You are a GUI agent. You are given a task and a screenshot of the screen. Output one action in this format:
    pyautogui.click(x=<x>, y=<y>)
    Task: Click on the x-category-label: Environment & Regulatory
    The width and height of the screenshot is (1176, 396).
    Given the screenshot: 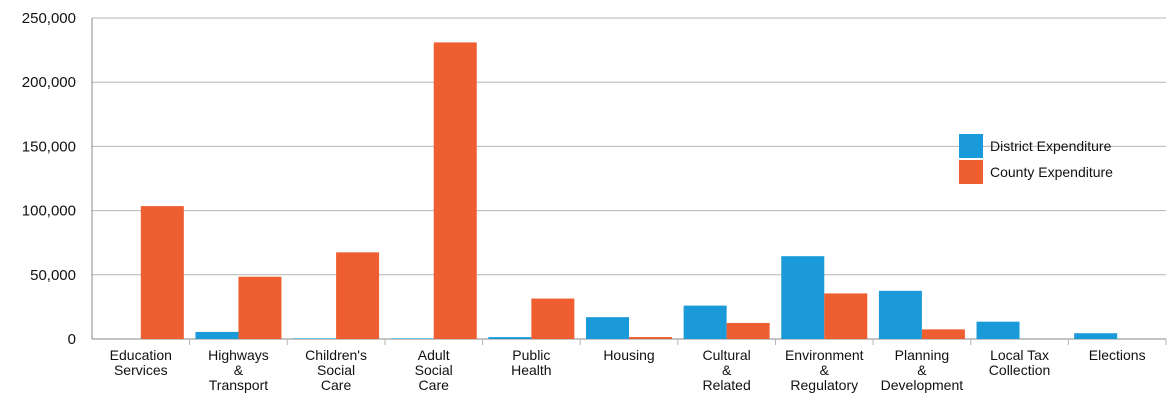 What is the action you would take?
    pyautogui.click(x=824, y=370)
    